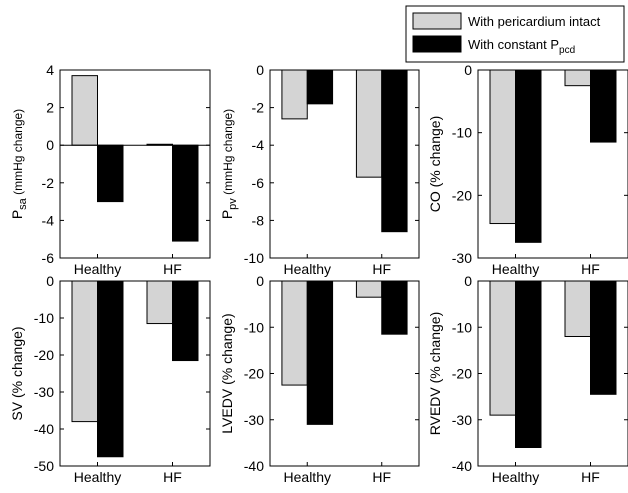  What do you see at coordinates (437, 44) in the screenshot?
I see `legend-swatch-constant-ppcd` at bounding box center [437, 44].